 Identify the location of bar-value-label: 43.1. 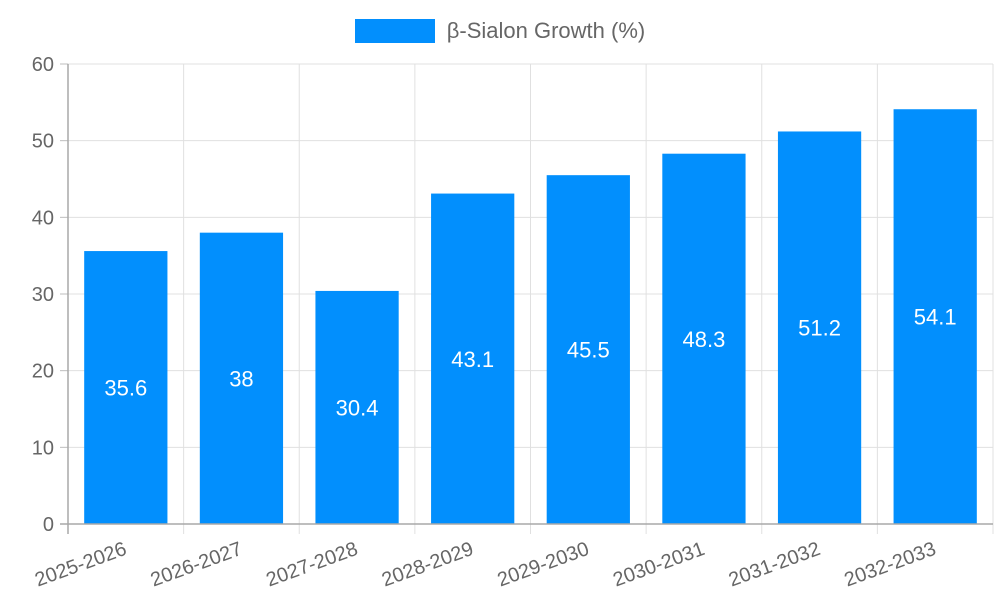
(472, 359).